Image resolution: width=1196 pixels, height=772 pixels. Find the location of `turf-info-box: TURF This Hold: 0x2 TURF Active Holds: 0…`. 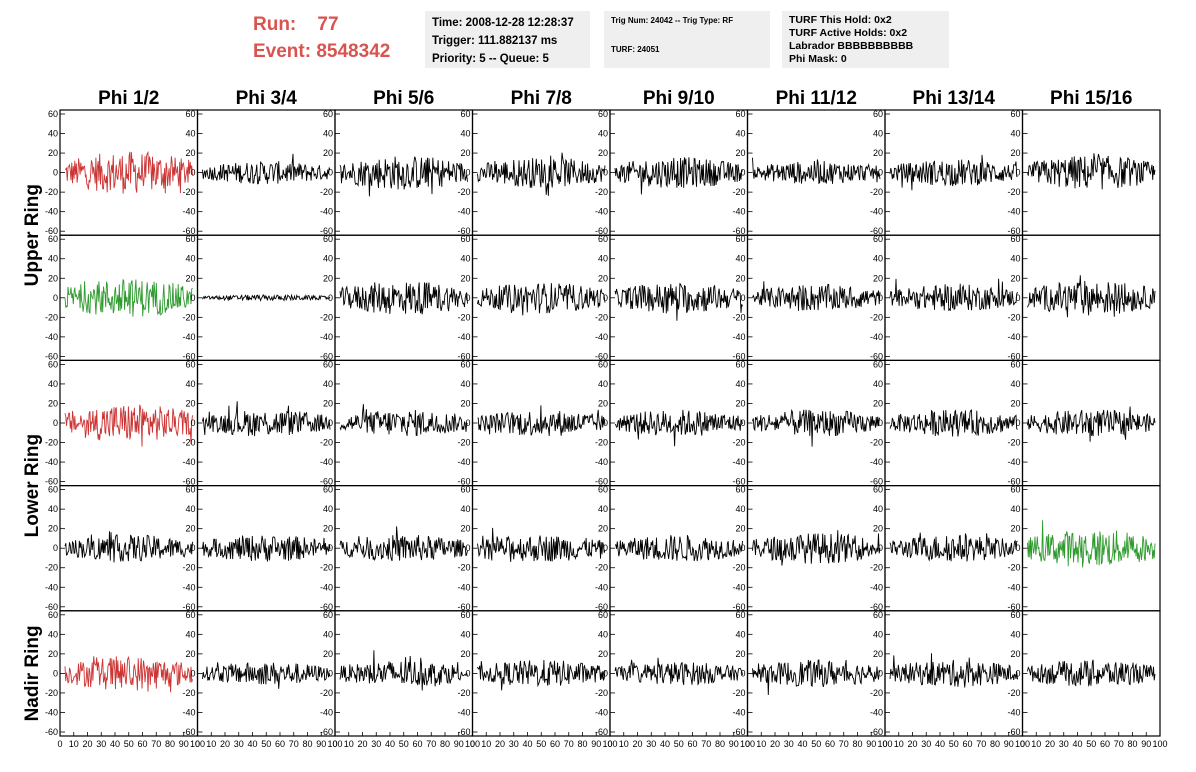

turf-info-box: TURF This Hold: 0x2 TURF Active Holds: 0… is located at coordinates (865, 39).